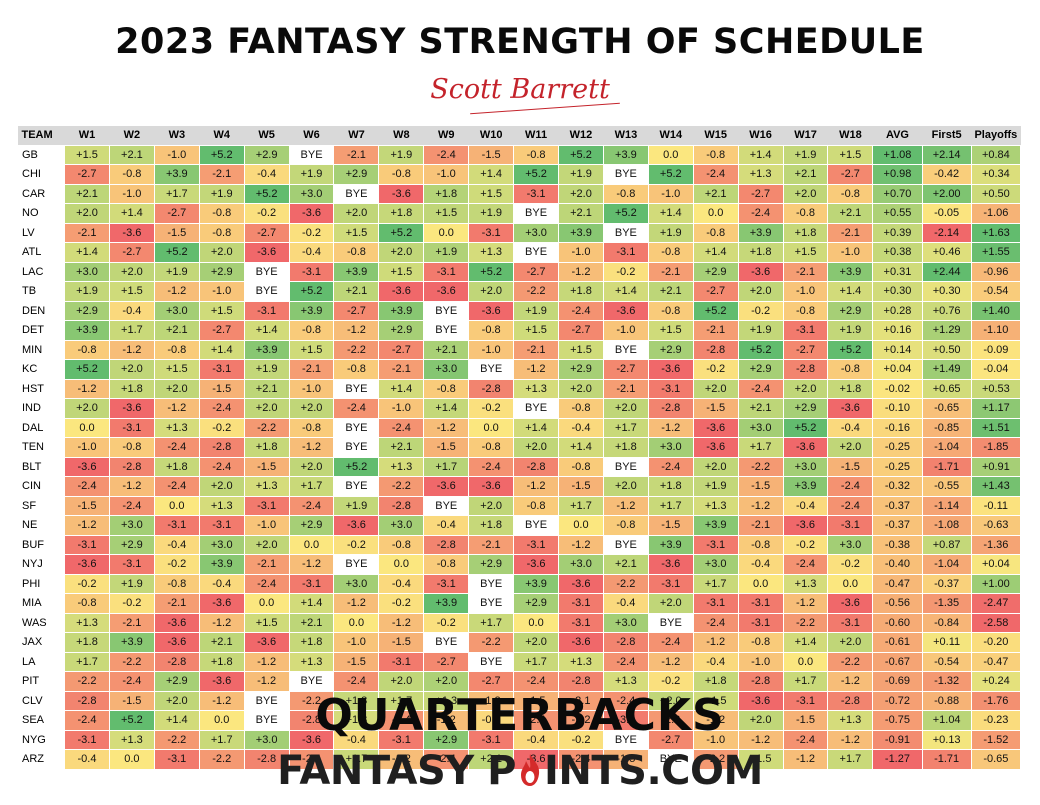 The height and width of the screenshot is (805, 1040). What do you see at coordinates (41, 349) in the screenshot?
I see `team-name-cell: MIN` at bounding box center [41, 349].